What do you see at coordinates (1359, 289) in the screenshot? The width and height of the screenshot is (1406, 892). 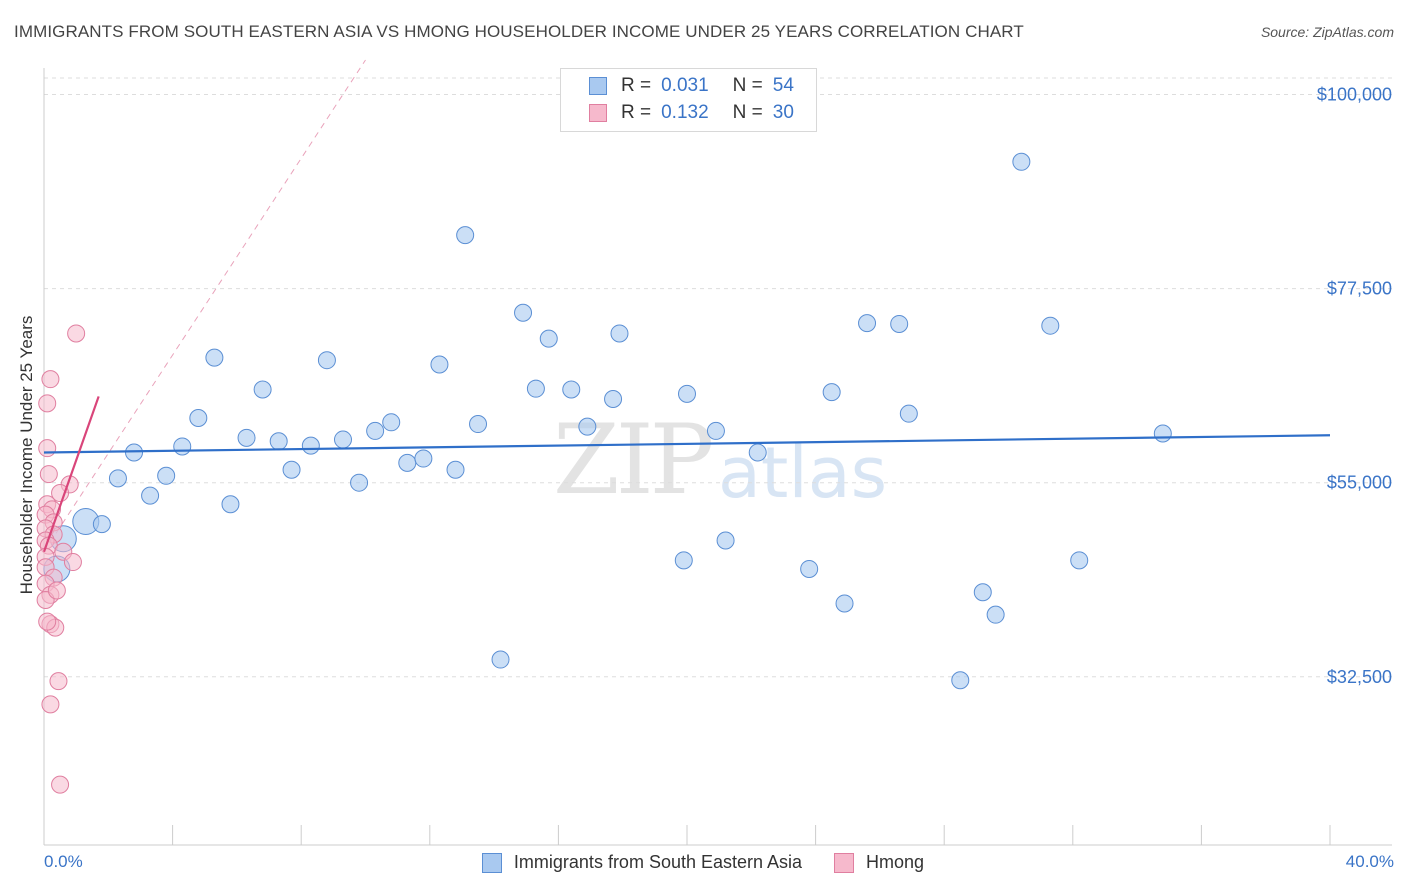 I see `y-tick-label: $77,500` at bounding box center [1359, 289].